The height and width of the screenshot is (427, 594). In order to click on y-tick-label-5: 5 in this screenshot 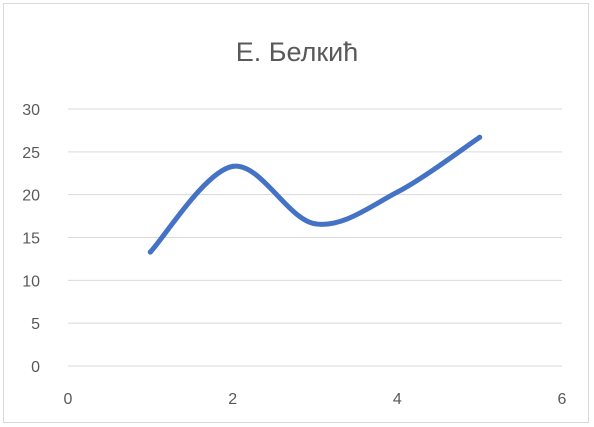, I will do `click(35, 324)`.